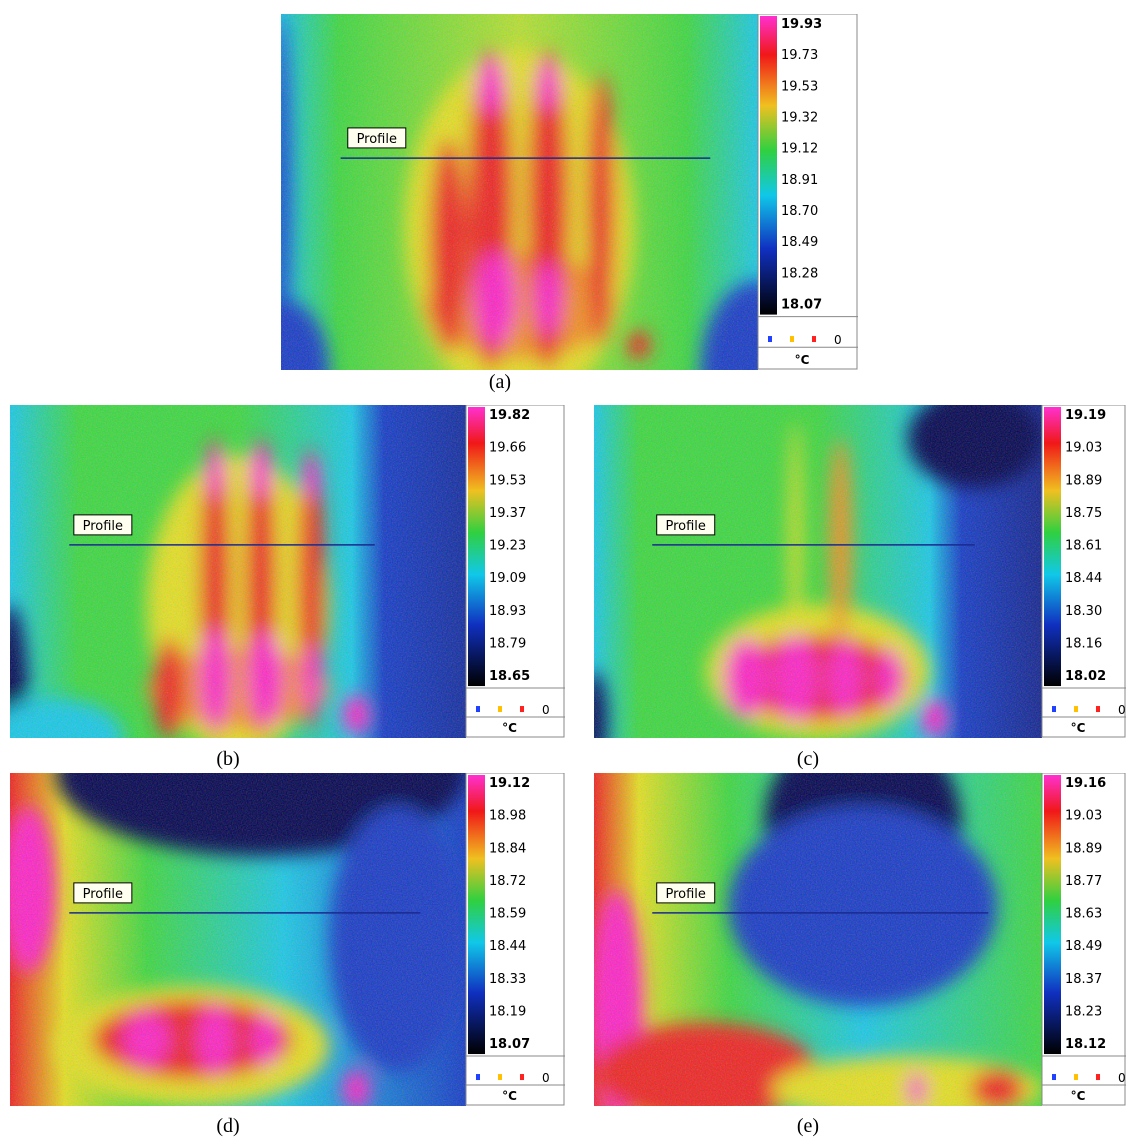  I want to click on colorbar-tick-label: 19.19, so click(1085, 415).